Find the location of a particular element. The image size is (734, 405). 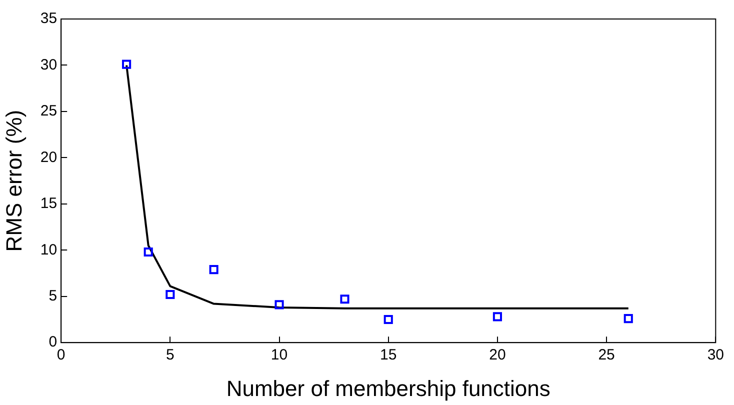

x-tick-label: 15 is located at coordinates (388, 355).